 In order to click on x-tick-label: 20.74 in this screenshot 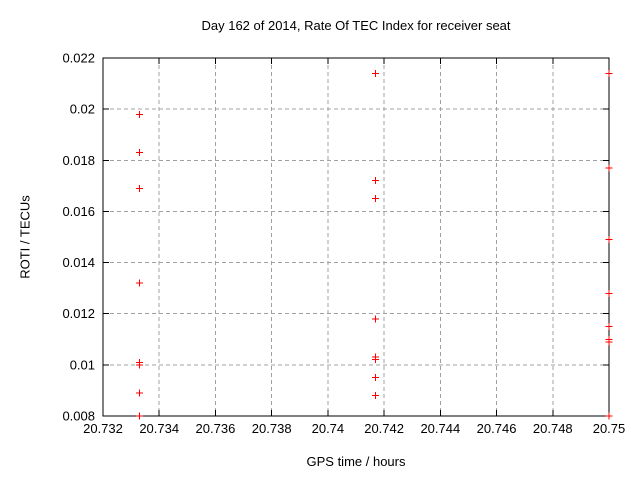, I will do `click(328, 428)`.